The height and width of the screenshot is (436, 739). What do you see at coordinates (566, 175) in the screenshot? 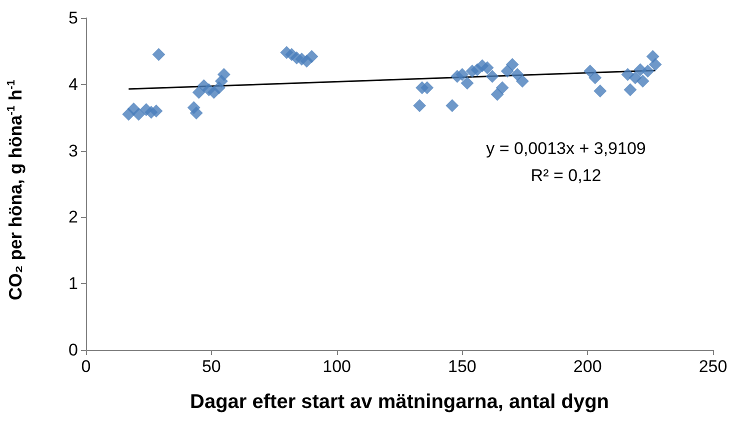
I see `annotation: R² = 0,12` at bounding box center [566, 175].